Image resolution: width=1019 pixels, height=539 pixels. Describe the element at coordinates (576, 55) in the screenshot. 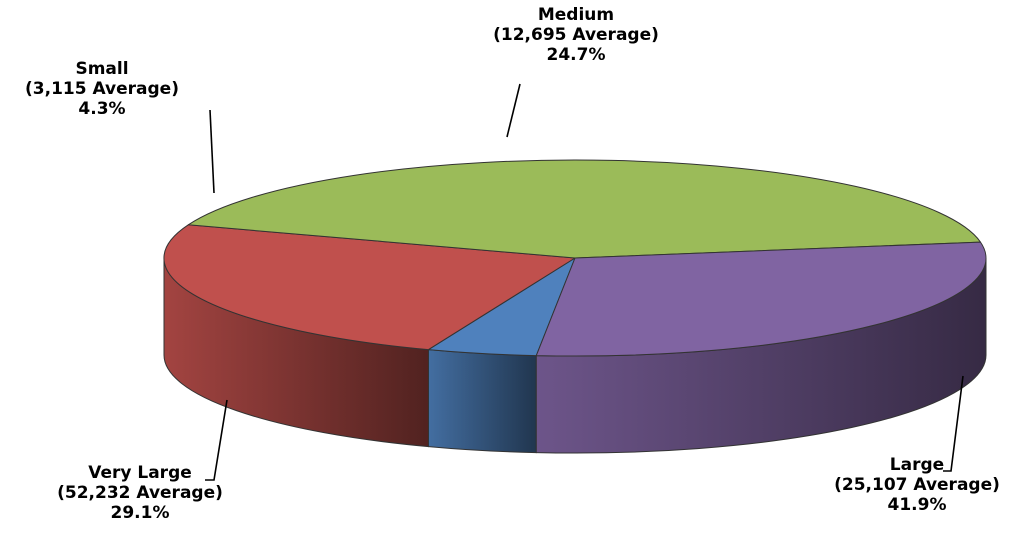

I see `label-medium-percent: 24.7%` at that location.